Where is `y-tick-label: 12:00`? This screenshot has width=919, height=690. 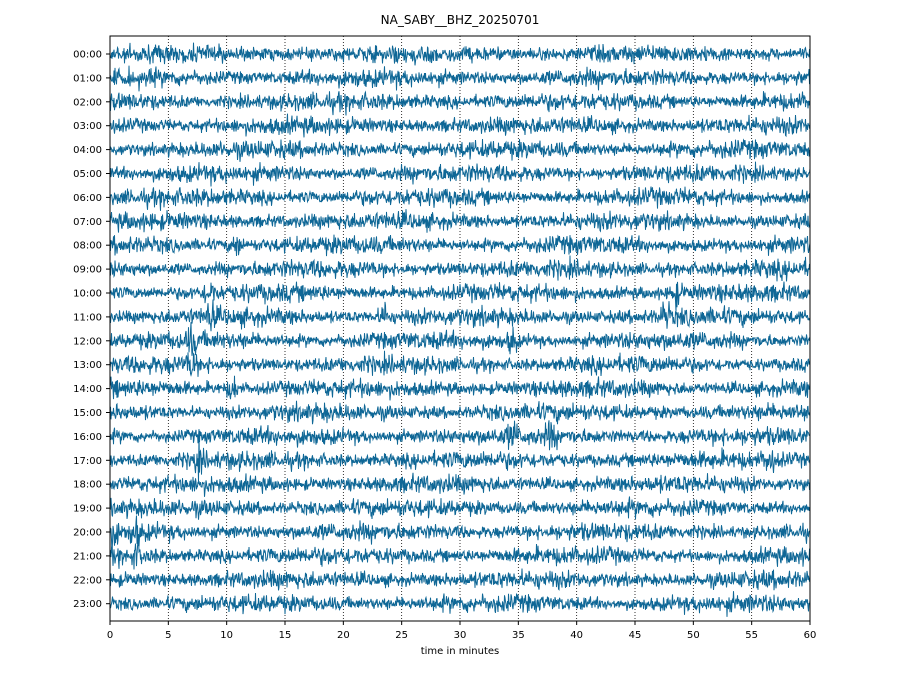 y-tick-label: 12:00 is located at coordinates (87, 341).